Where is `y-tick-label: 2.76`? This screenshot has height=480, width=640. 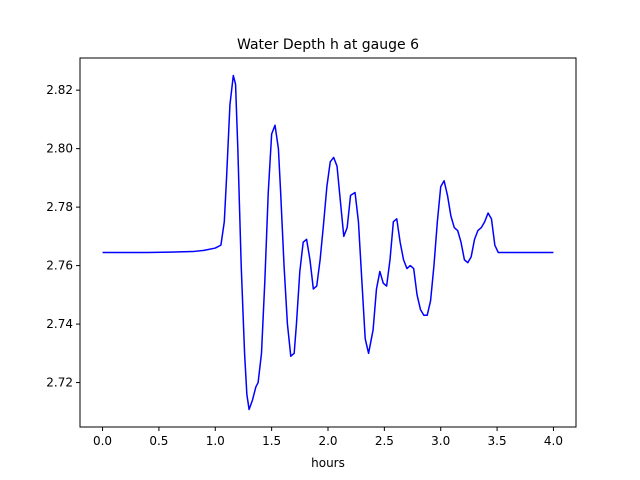 y-tick-label: 2.76 is located at coordinates (59, 266).